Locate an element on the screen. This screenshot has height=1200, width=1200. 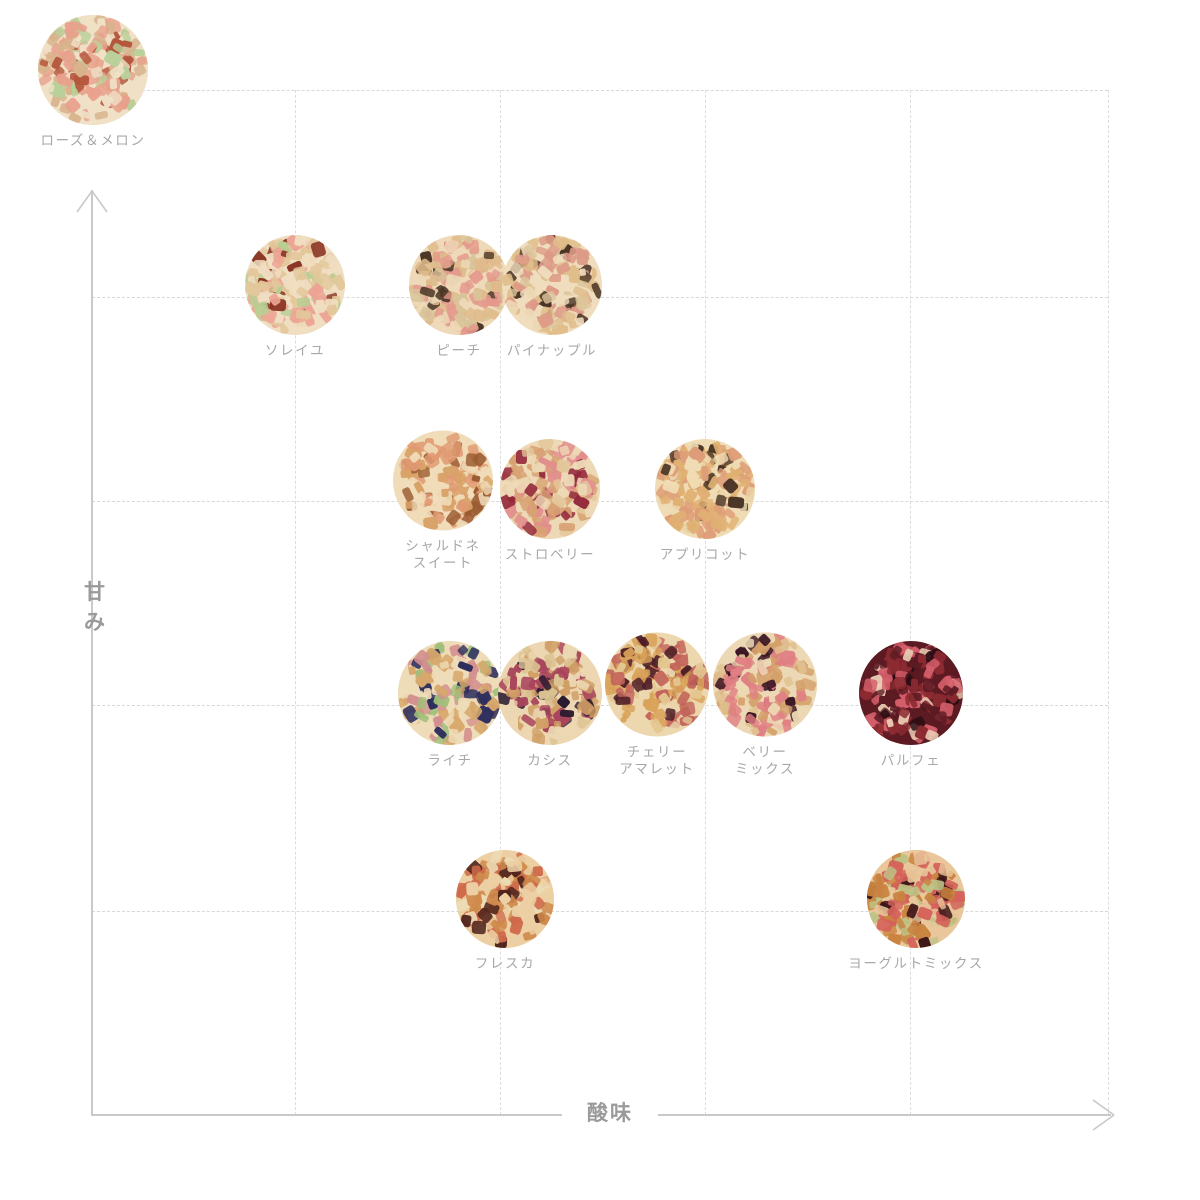
data-point-label: ヨーグルトミックス is located at coordinates (916, 963).